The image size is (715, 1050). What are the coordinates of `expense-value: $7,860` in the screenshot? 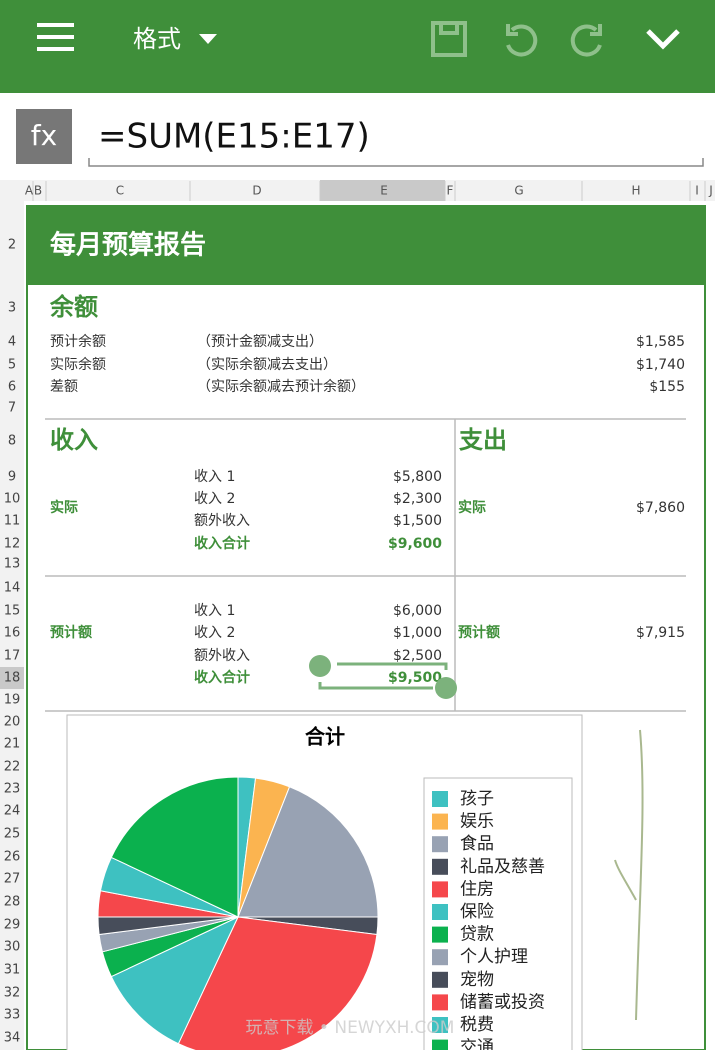 It's located at (660, 508).